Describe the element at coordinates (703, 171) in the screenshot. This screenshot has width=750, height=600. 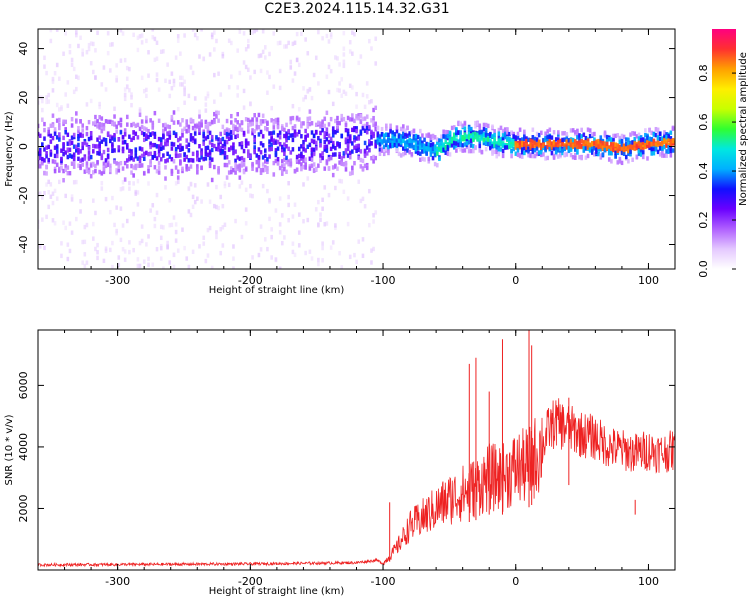
I see `colorbar-tick-label: 0.4` at that location.